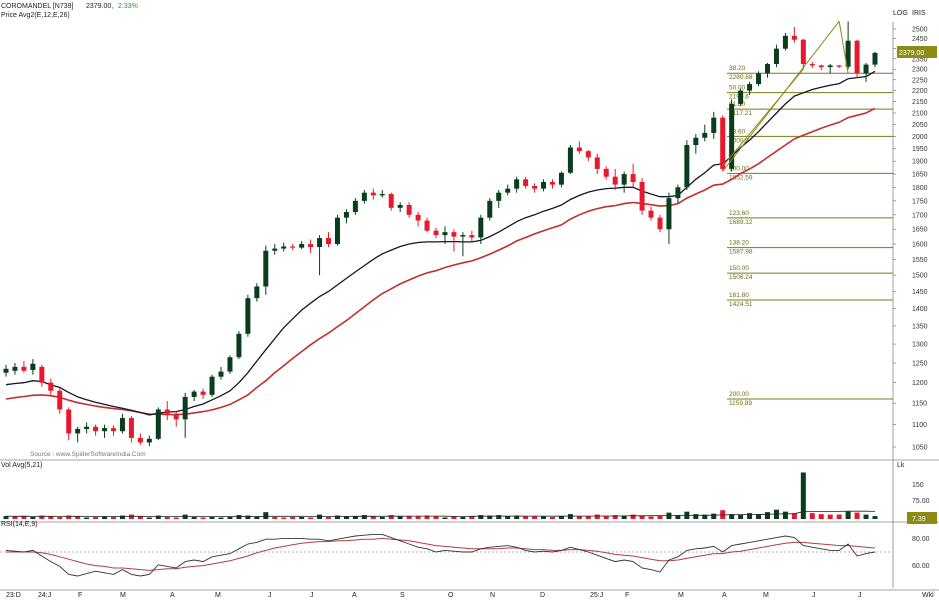 Image resolution: width=939 pixels, height=600 pixels. Describe the element at coordinates (741, 277) in the screenshot. I see `fib-value-label: 1506.24` at that location.